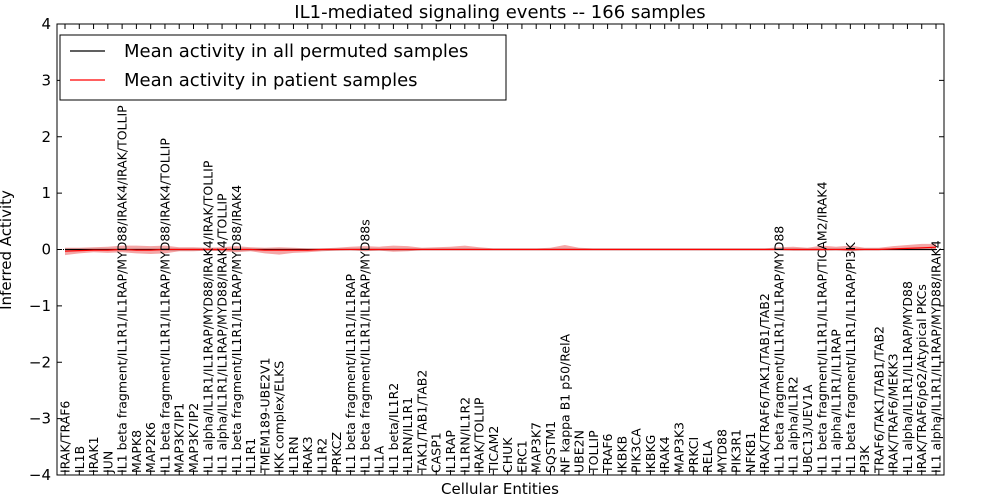  I want to click on x-tick-label: TOLLIP, so click(593, 452).